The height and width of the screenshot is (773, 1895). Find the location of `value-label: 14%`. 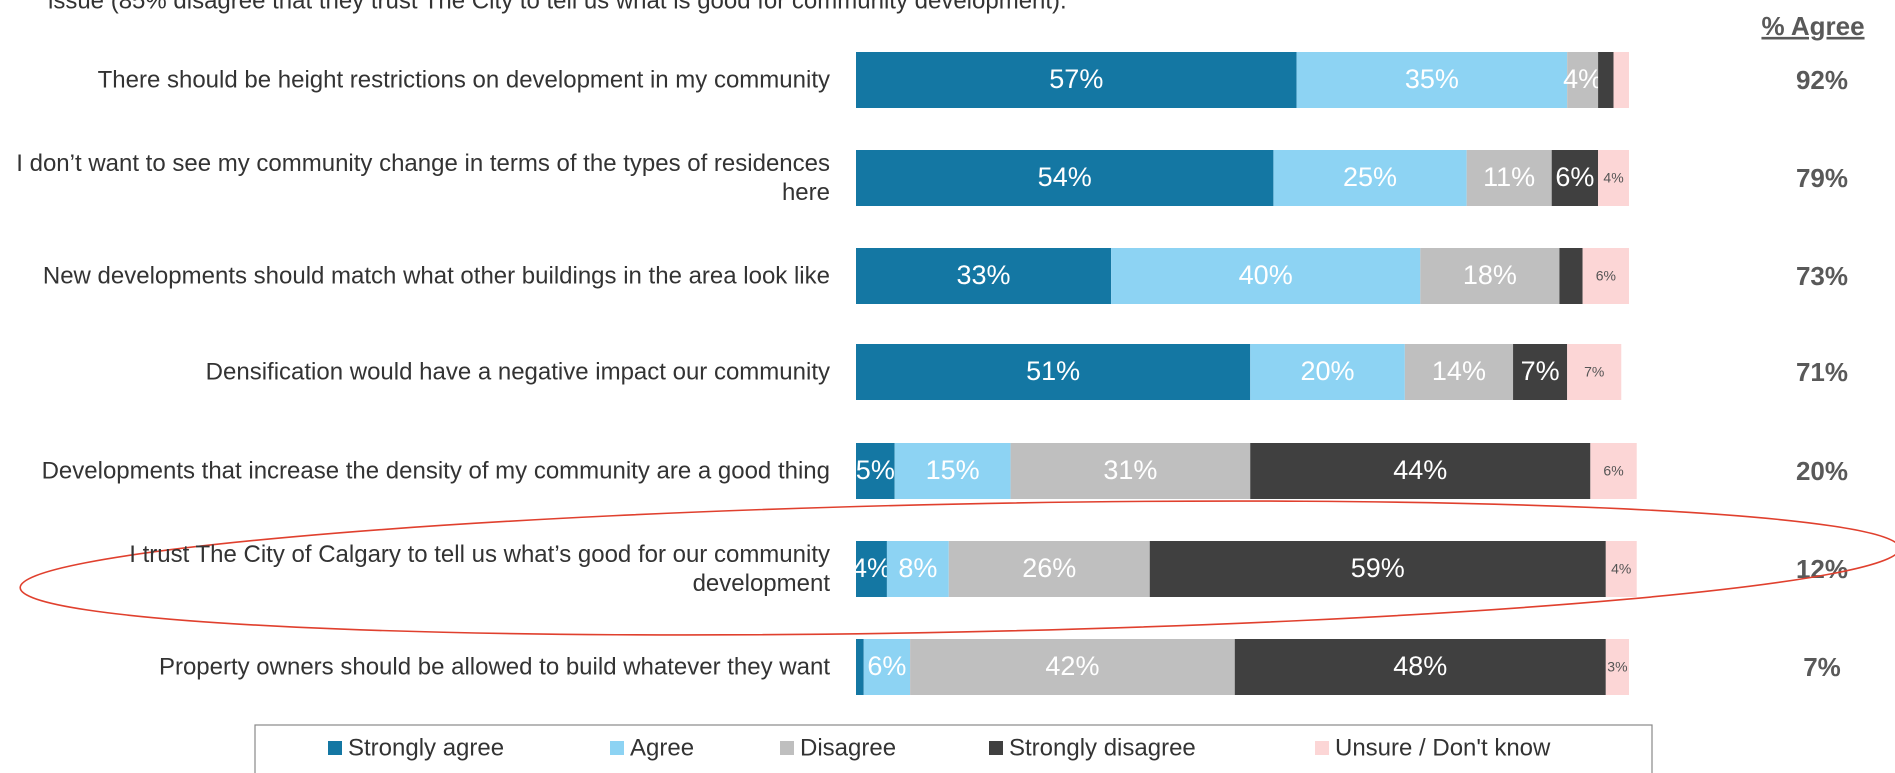

value-label: 14% is located at coordinates (1459, 371).